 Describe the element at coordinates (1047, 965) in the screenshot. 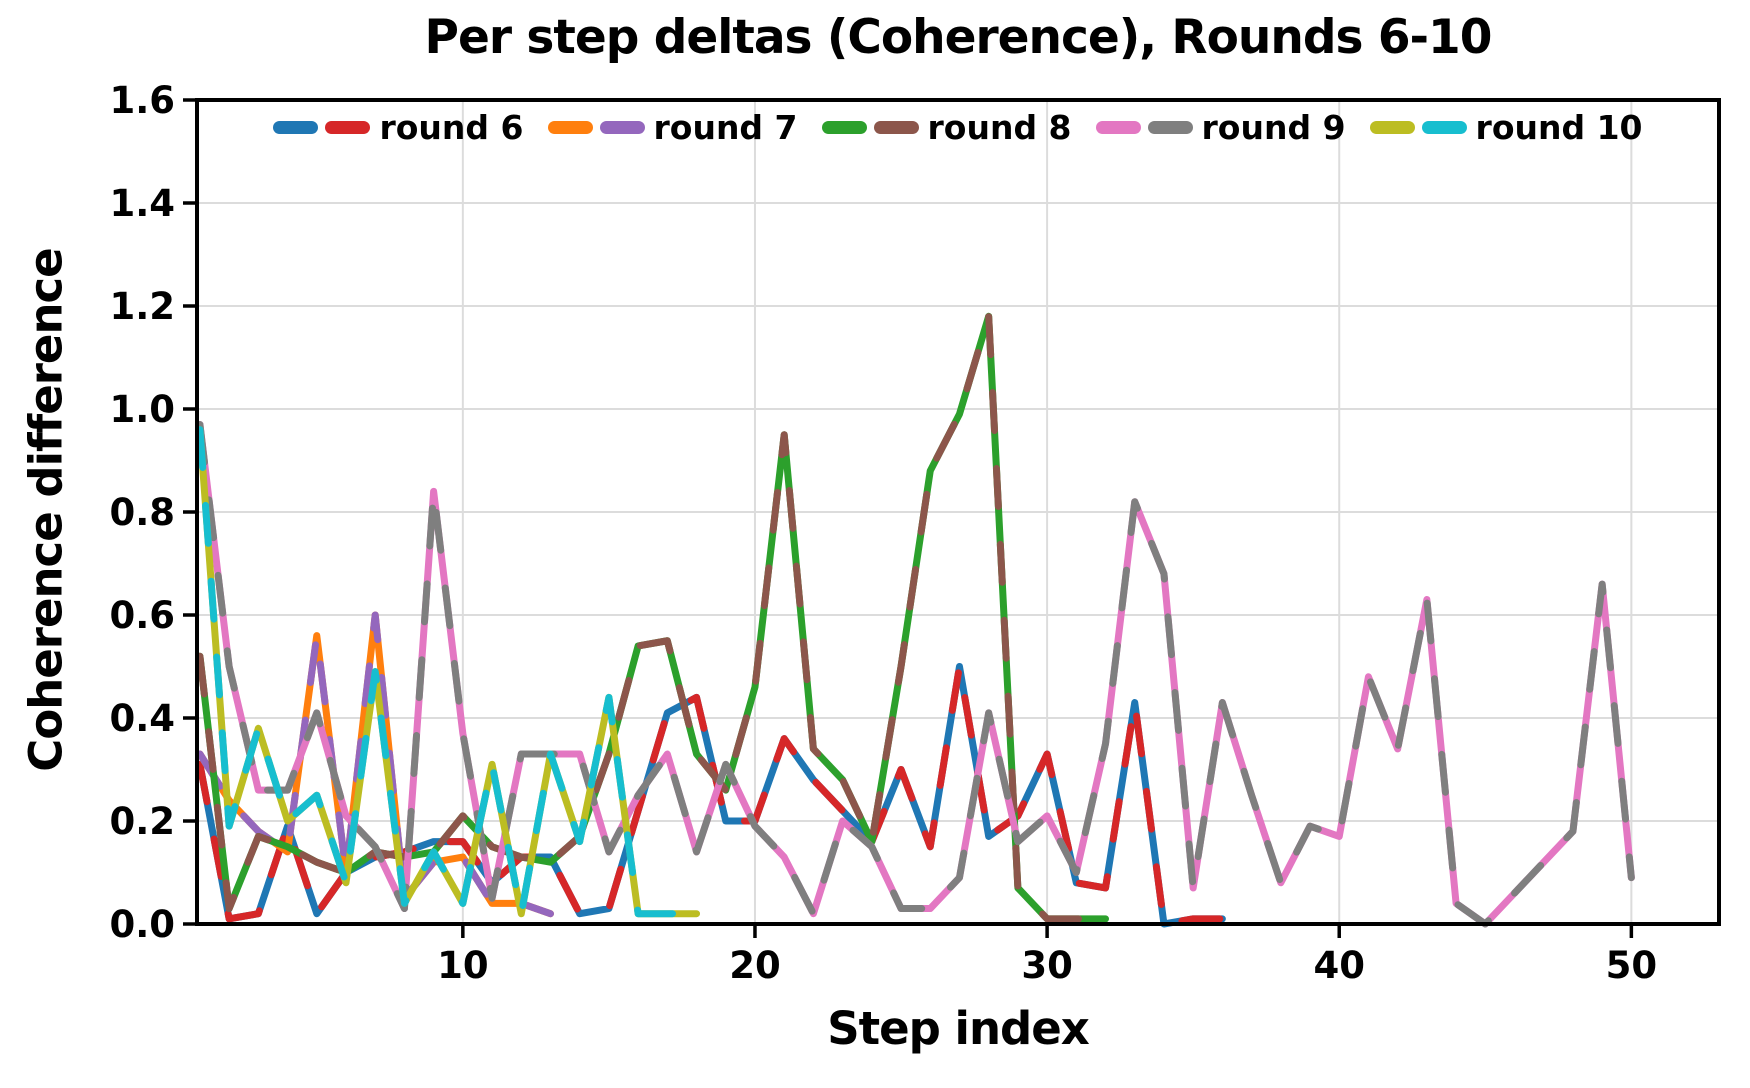

I see `x-tick-label: 30` at that location.